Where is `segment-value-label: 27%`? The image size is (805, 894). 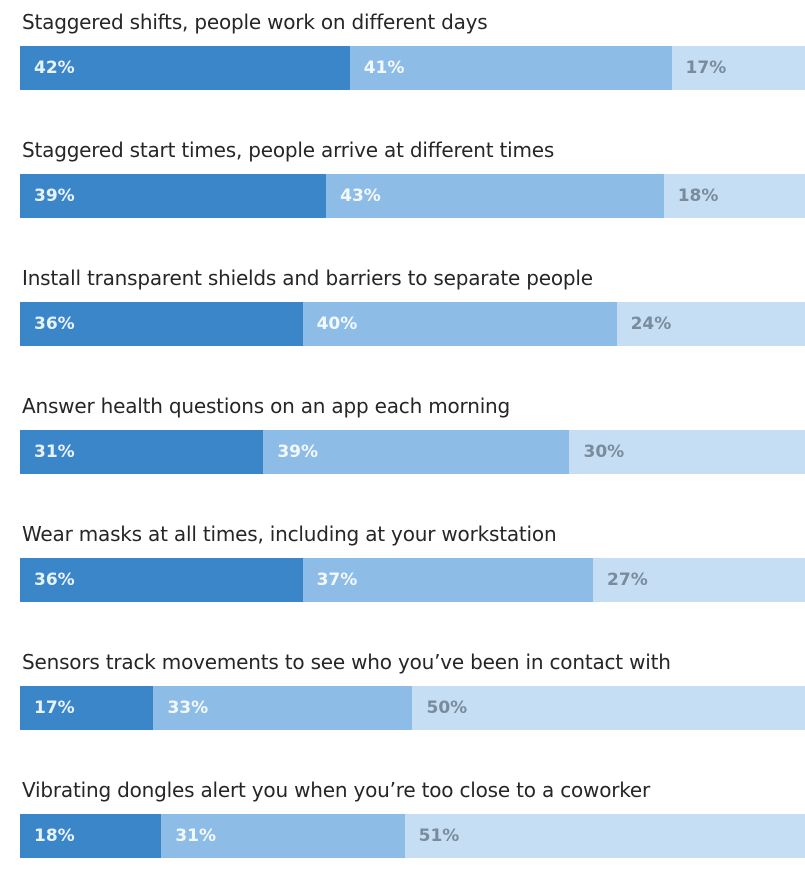
segment-value-label: 27% is located at coordinates (627, 580).